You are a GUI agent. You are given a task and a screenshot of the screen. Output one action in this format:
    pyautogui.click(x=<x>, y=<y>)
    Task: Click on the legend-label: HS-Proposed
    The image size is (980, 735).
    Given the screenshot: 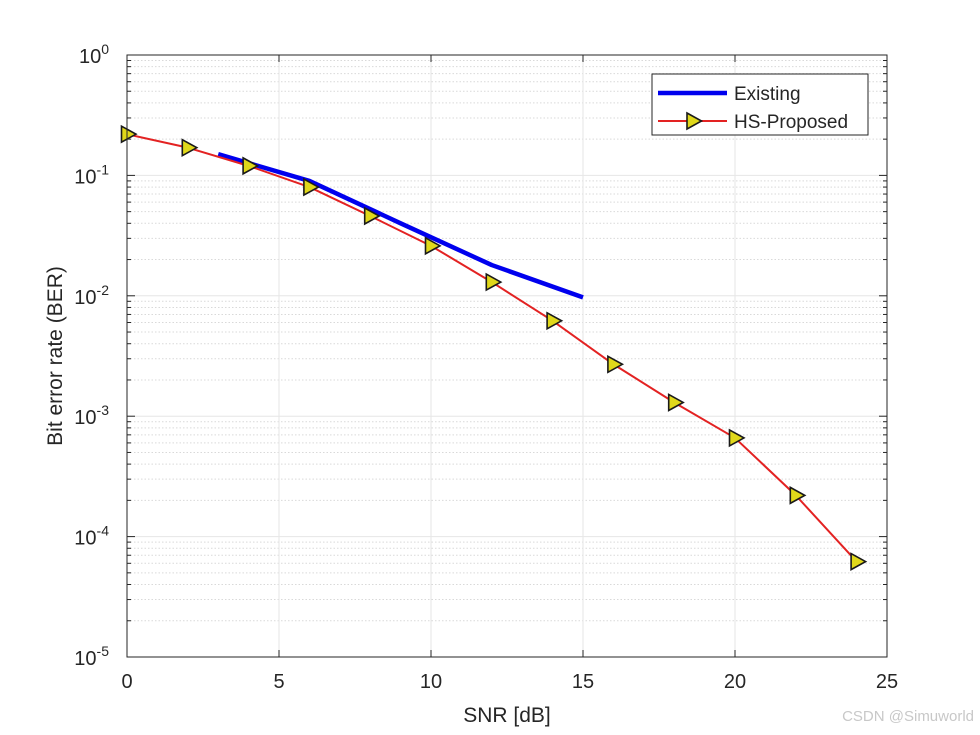 What is the action you would take?
    pyautogui.click(x=791, y=122)
    